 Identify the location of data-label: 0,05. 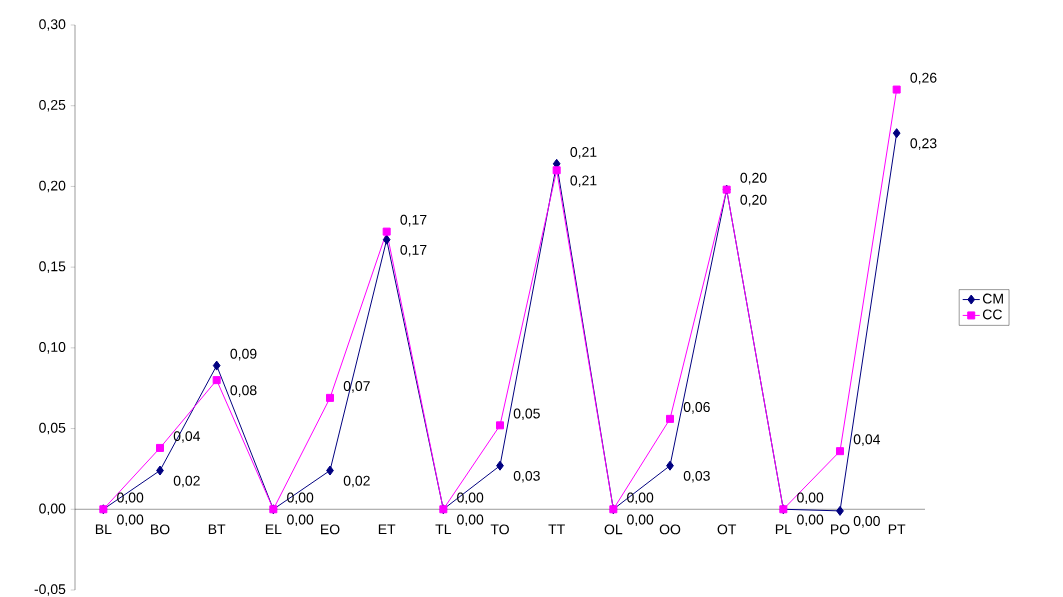
(526, 414).